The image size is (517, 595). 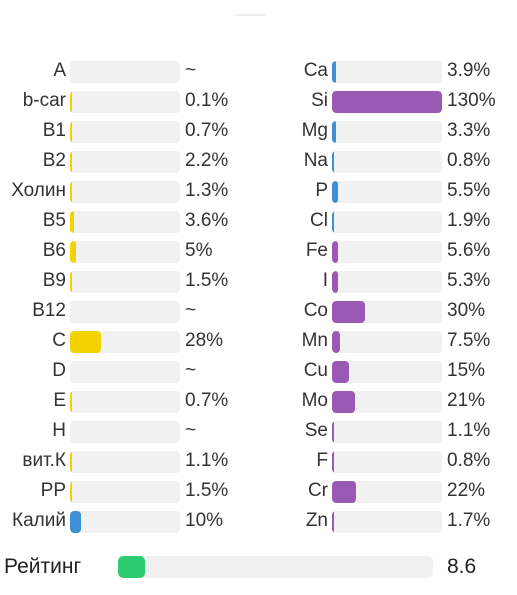 What do you see at coordinates (469, 220) in the screenshot?
I see `nutrient-value: 1.9%` at bounding box center [469, 220].